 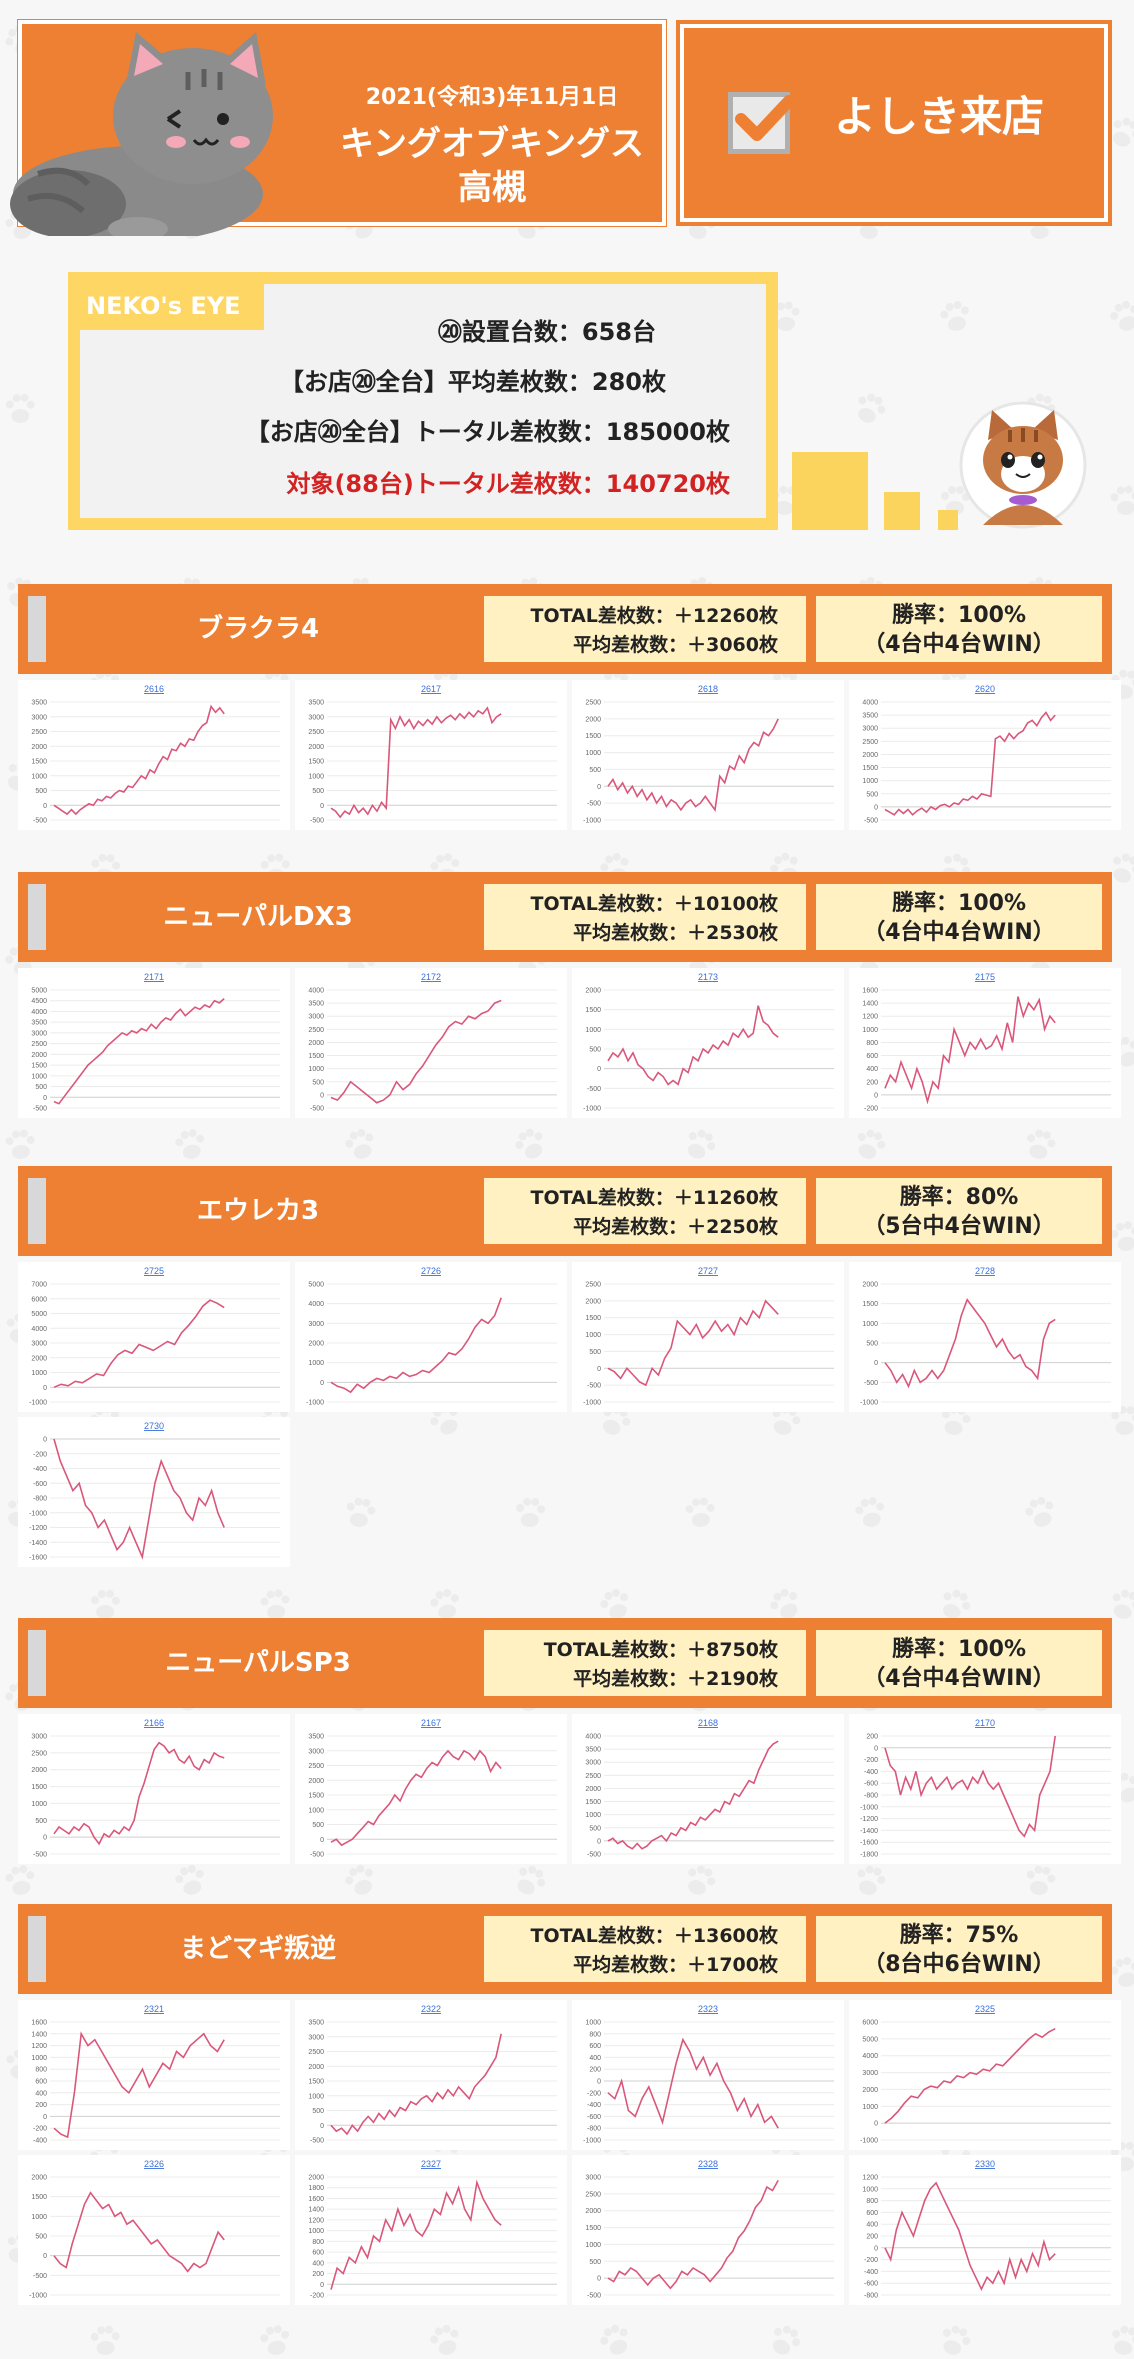 I want to click on chart-title-link: 2727, so click(x=708, y=1271).